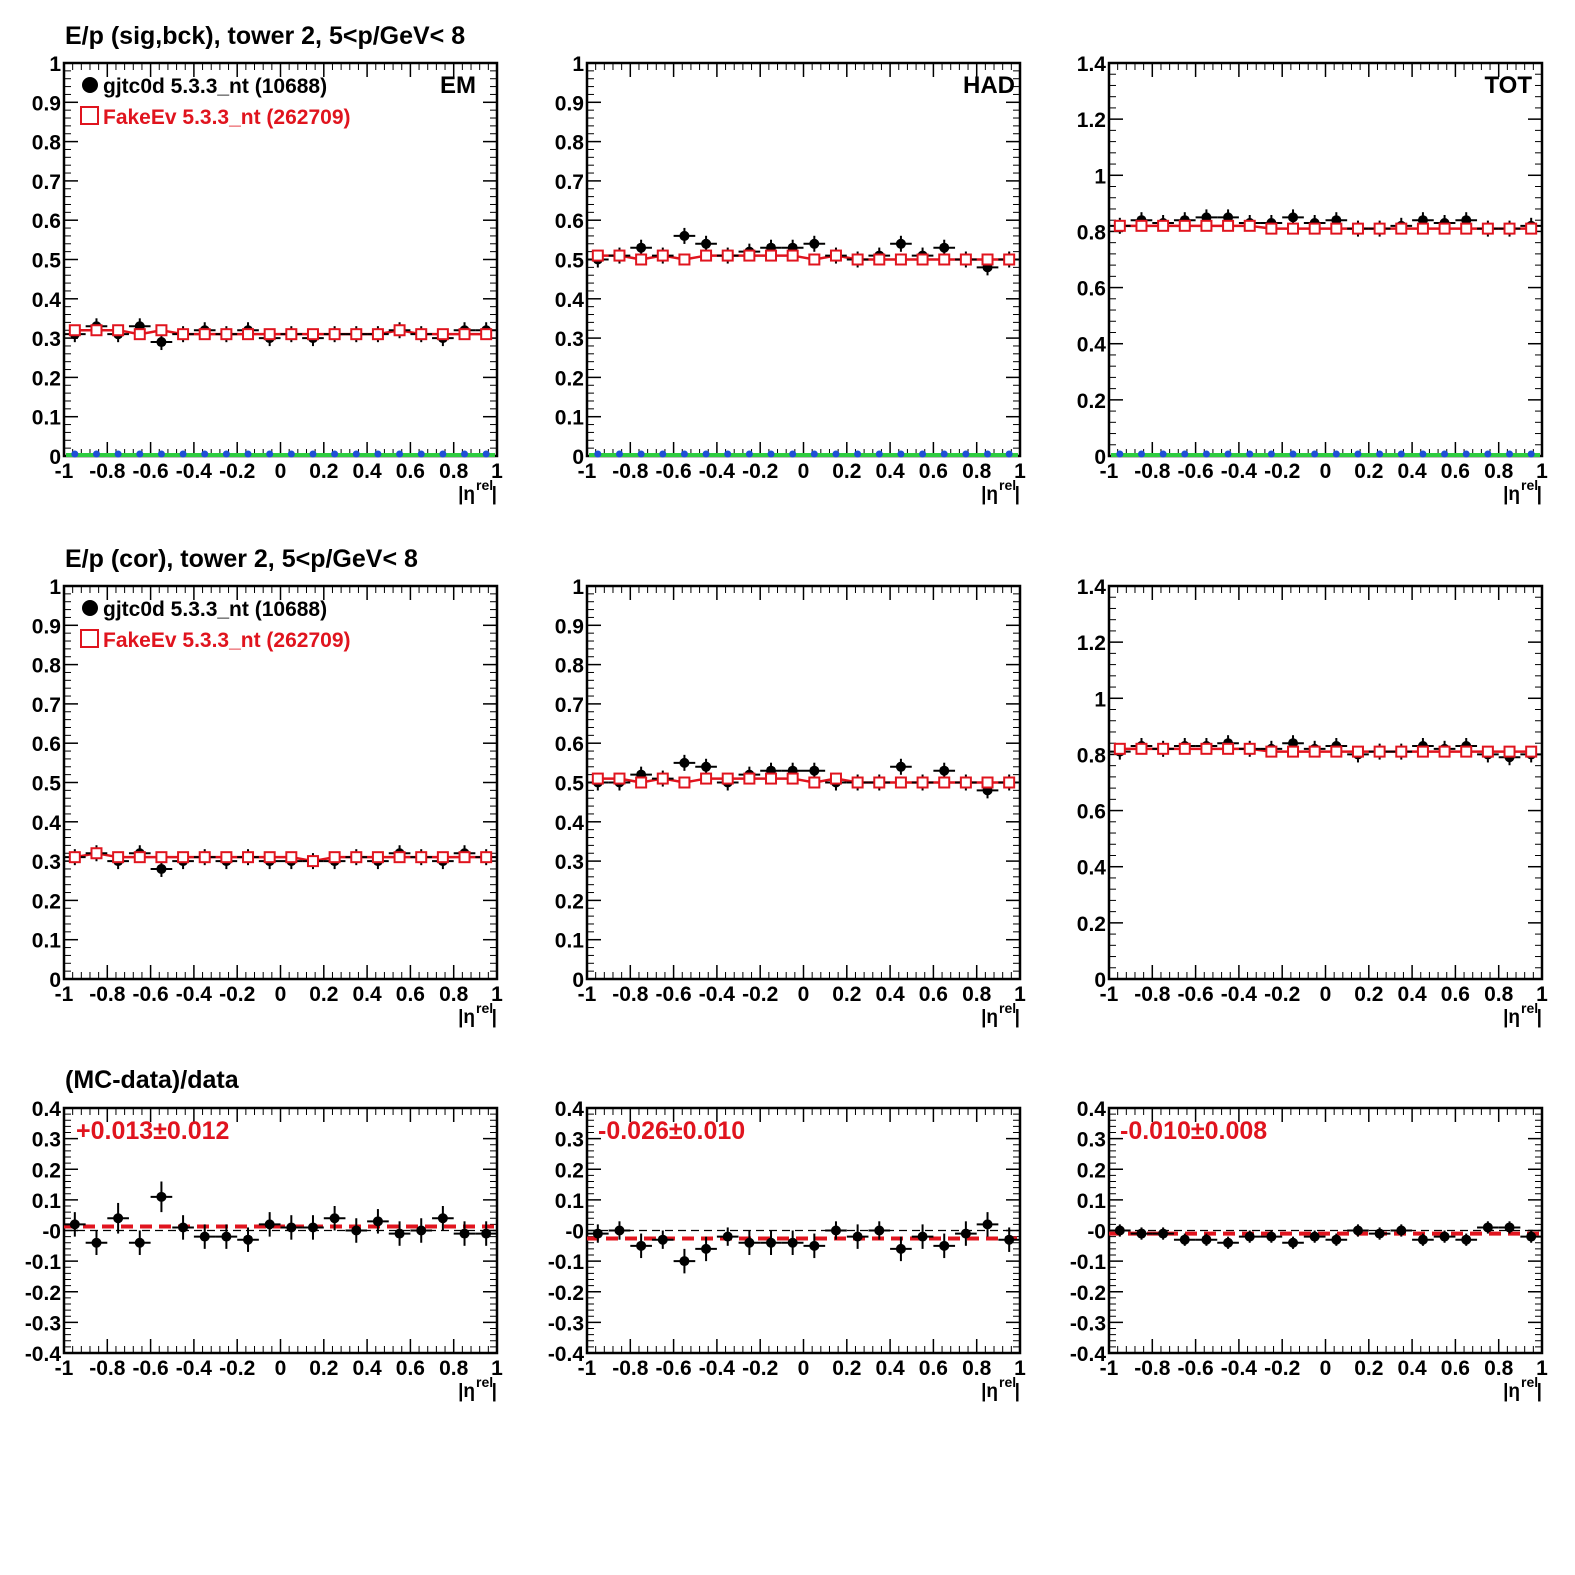 This screenshot has width=1575, height=1575. Describe the element at coordinates (47, 784) in the screenshot. I see `y-tick-label: 0.5` at that location.